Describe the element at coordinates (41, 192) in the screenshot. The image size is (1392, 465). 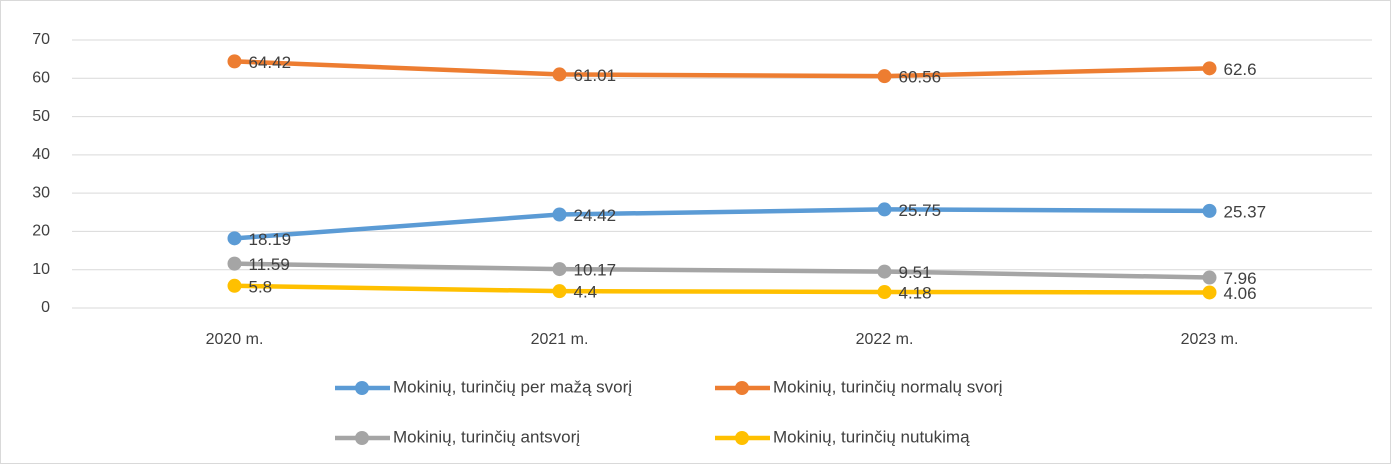
I see `y-tick-label: 30` at that location.